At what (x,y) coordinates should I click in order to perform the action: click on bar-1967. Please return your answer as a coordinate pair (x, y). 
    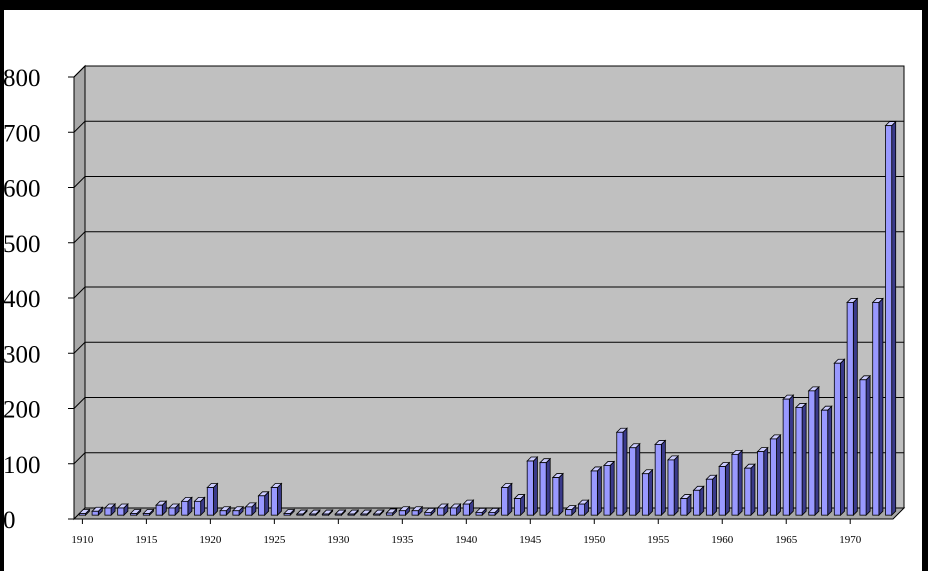
    Looking at the image, I should click on (813, 451).